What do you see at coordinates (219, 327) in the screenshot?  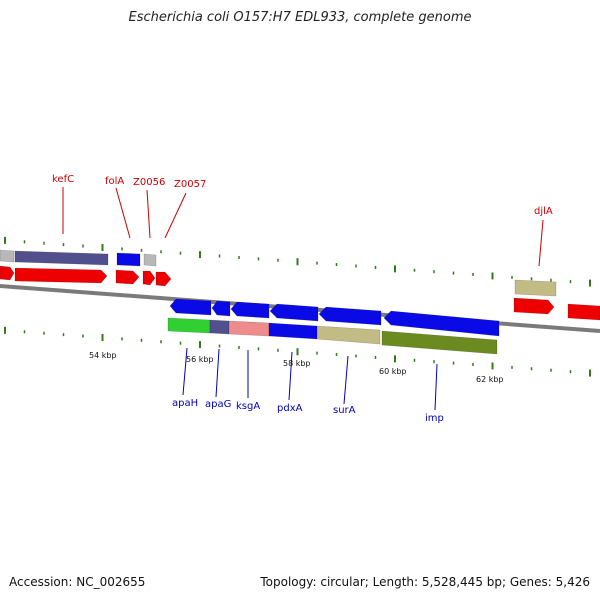 I see `gene-block-apaG` at bounding box center [219, 327].